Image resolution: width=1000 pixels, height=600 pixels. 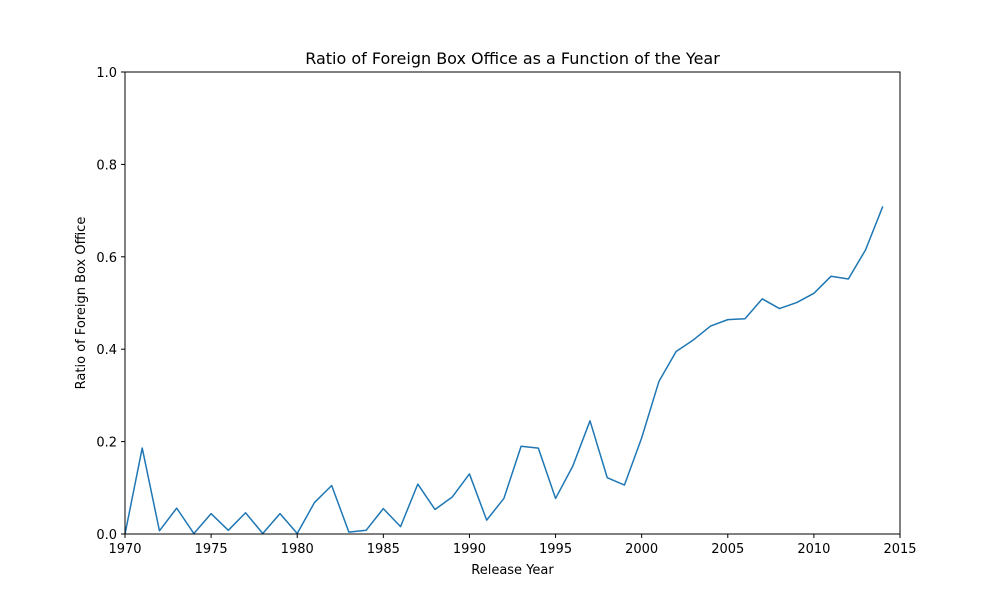 What do you see at coordinates (469, 549) in the screenshot?
I see `x-tick-label: 1990` at bounding box center [469, 549].